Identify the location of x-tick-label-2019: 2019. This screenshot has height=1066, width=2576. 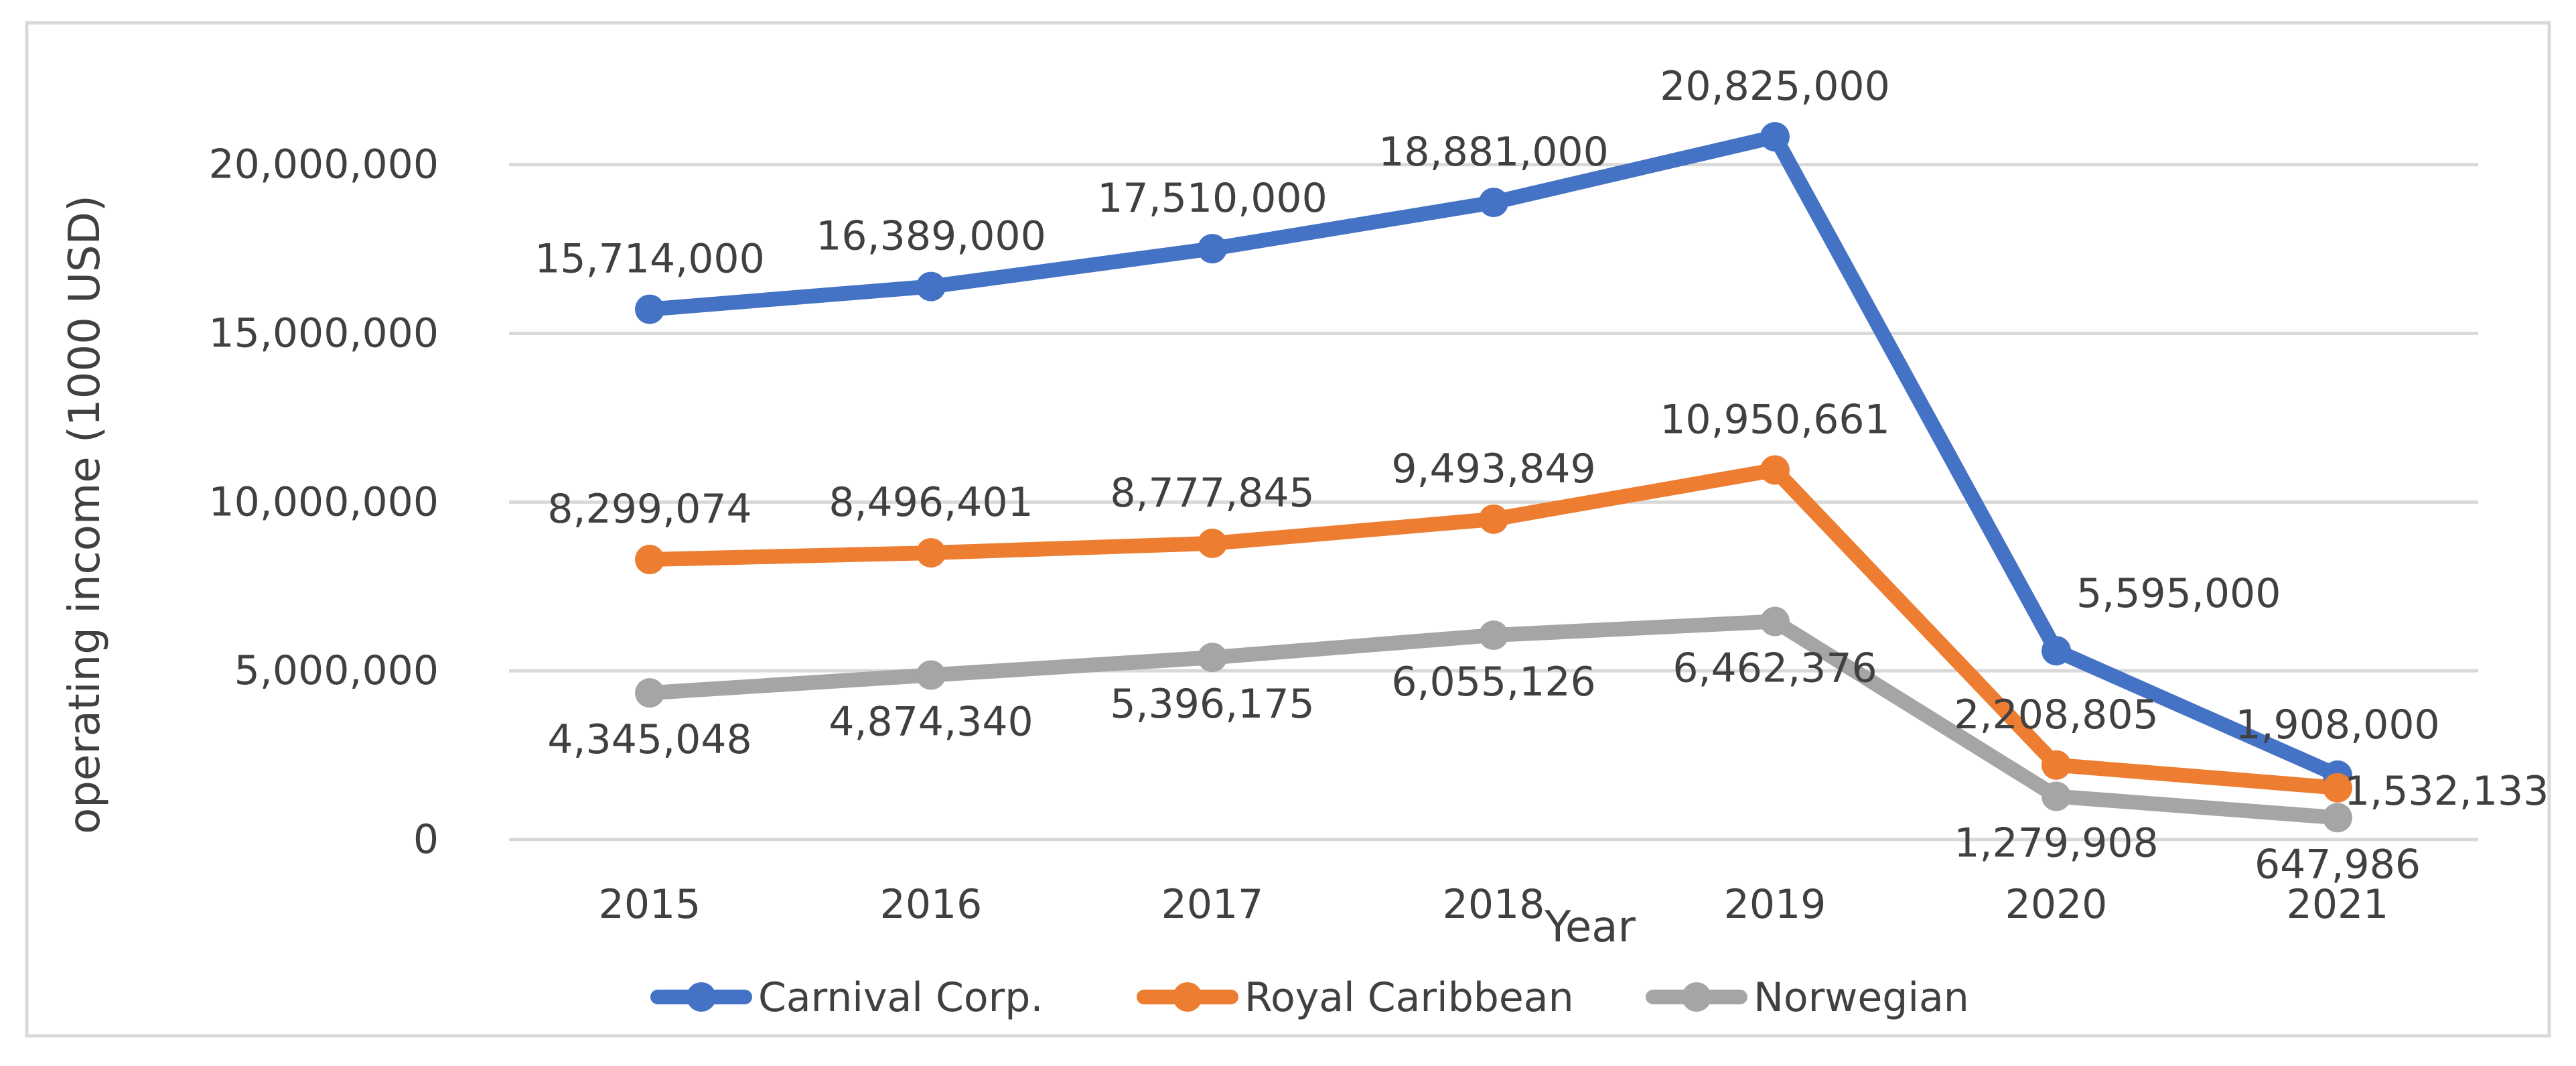
(1775, 905).